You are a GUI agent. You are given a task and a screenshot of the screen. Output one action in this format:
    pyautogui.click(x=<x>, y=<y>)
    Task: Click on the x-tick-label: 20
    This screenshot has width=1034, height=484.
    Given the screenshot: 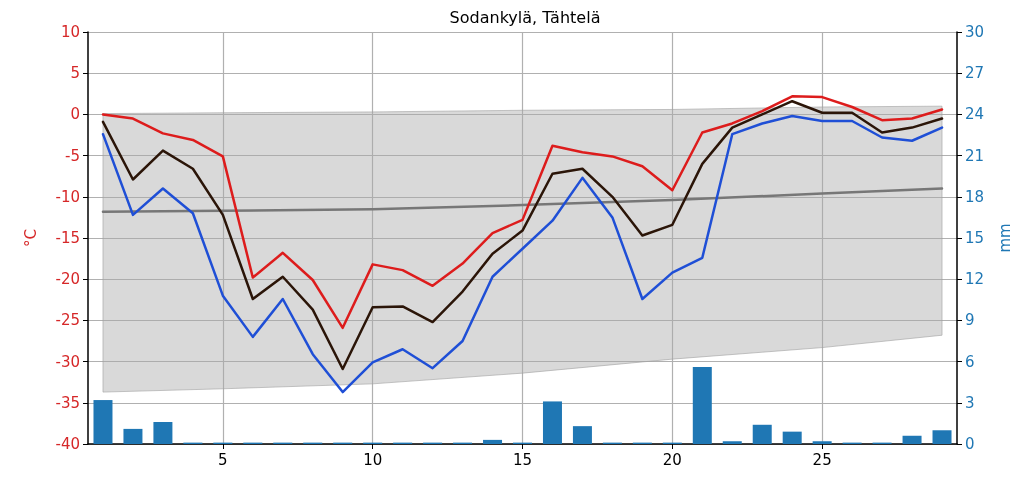 What is the action you would take?
    pyautogui.click(x=672, y=459)
    